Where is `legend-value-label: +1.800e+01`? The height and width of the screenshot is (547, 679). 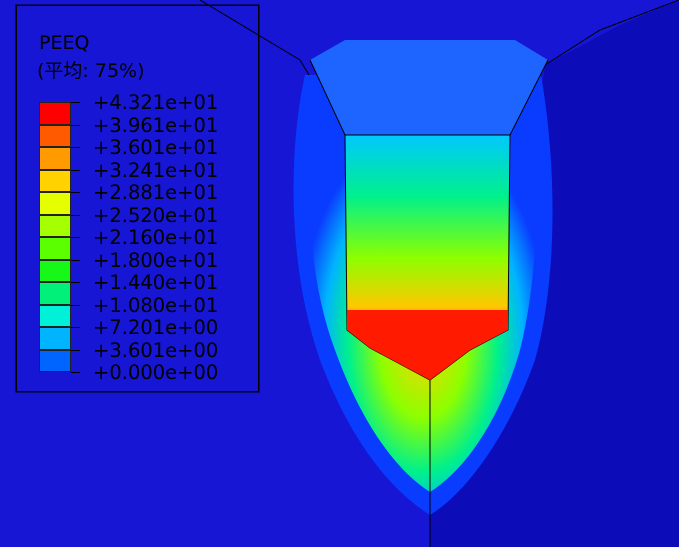
legend-value-label: +1.800e+01 is located at coordinates (156, 260).